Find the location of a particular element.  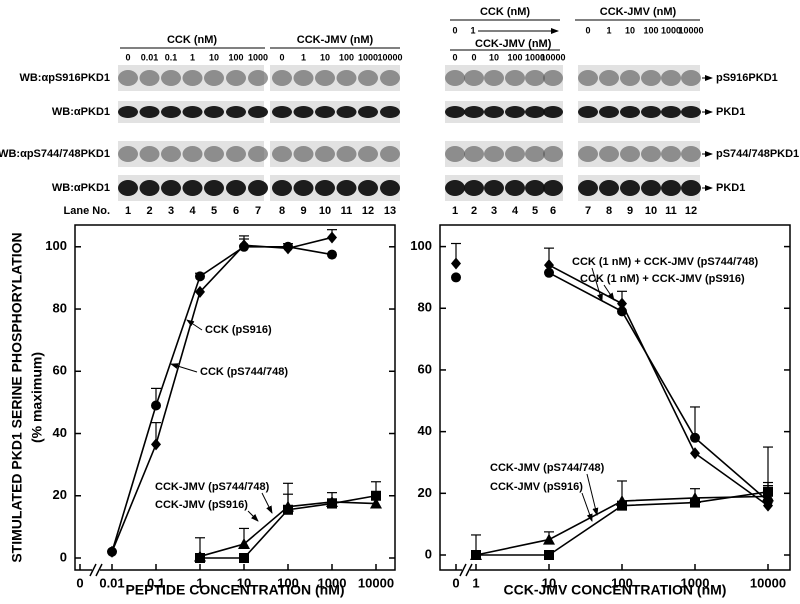

x-tick-label: 0.1 is located at coordinates (156, 582).